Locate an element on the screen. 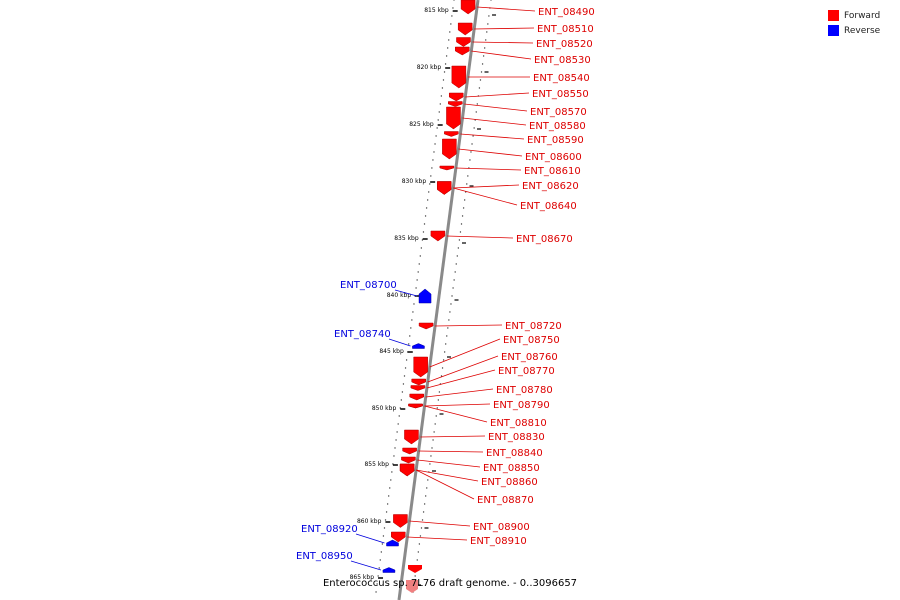 This screenshot has height=600, width=900. gene-label-ENT_08870: ENT_08870 is located at coordinates (505, 500).